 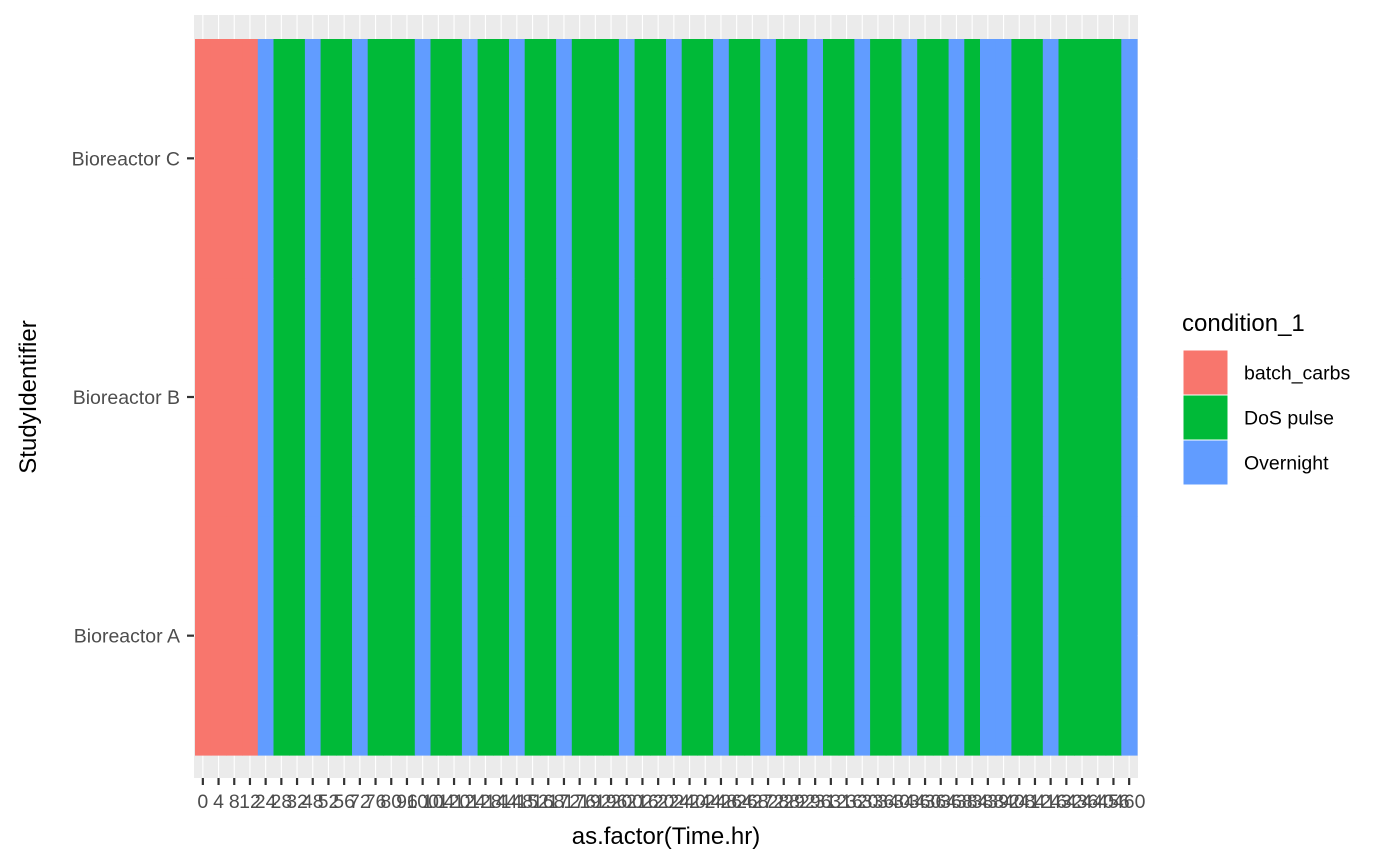 I want to click on x-tick-label: 456, so click(x=1113, y=802).